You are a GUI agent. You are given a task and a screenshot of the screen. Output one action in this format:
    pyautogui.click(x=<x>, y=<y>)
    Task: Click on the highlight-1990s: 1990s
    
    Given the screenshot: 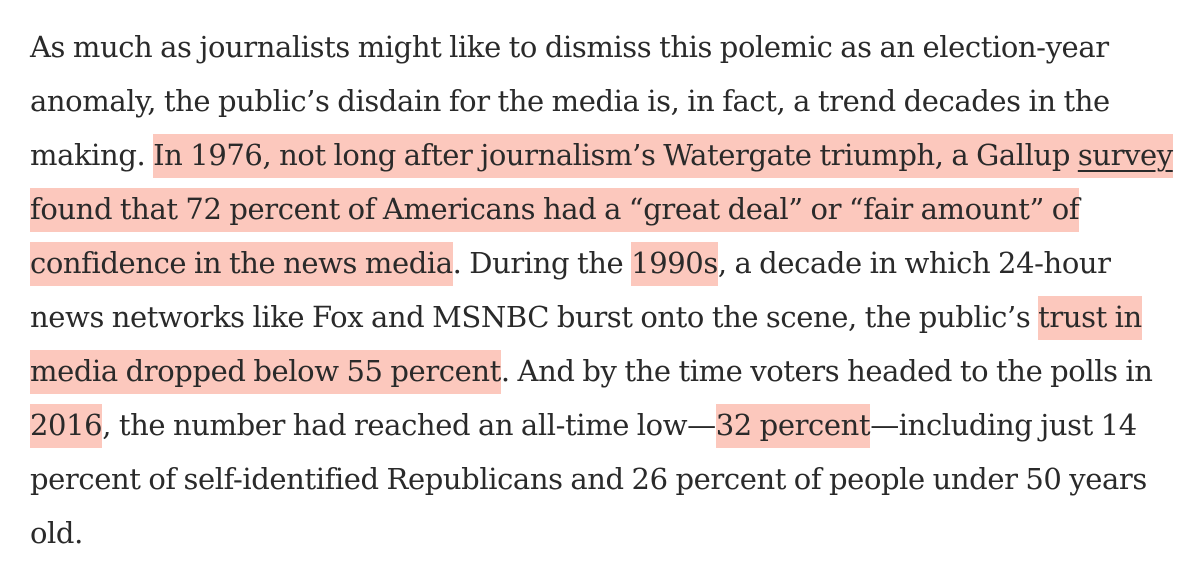 What is the action you would take?
    pyautogui.click(x=674, y=264)
    